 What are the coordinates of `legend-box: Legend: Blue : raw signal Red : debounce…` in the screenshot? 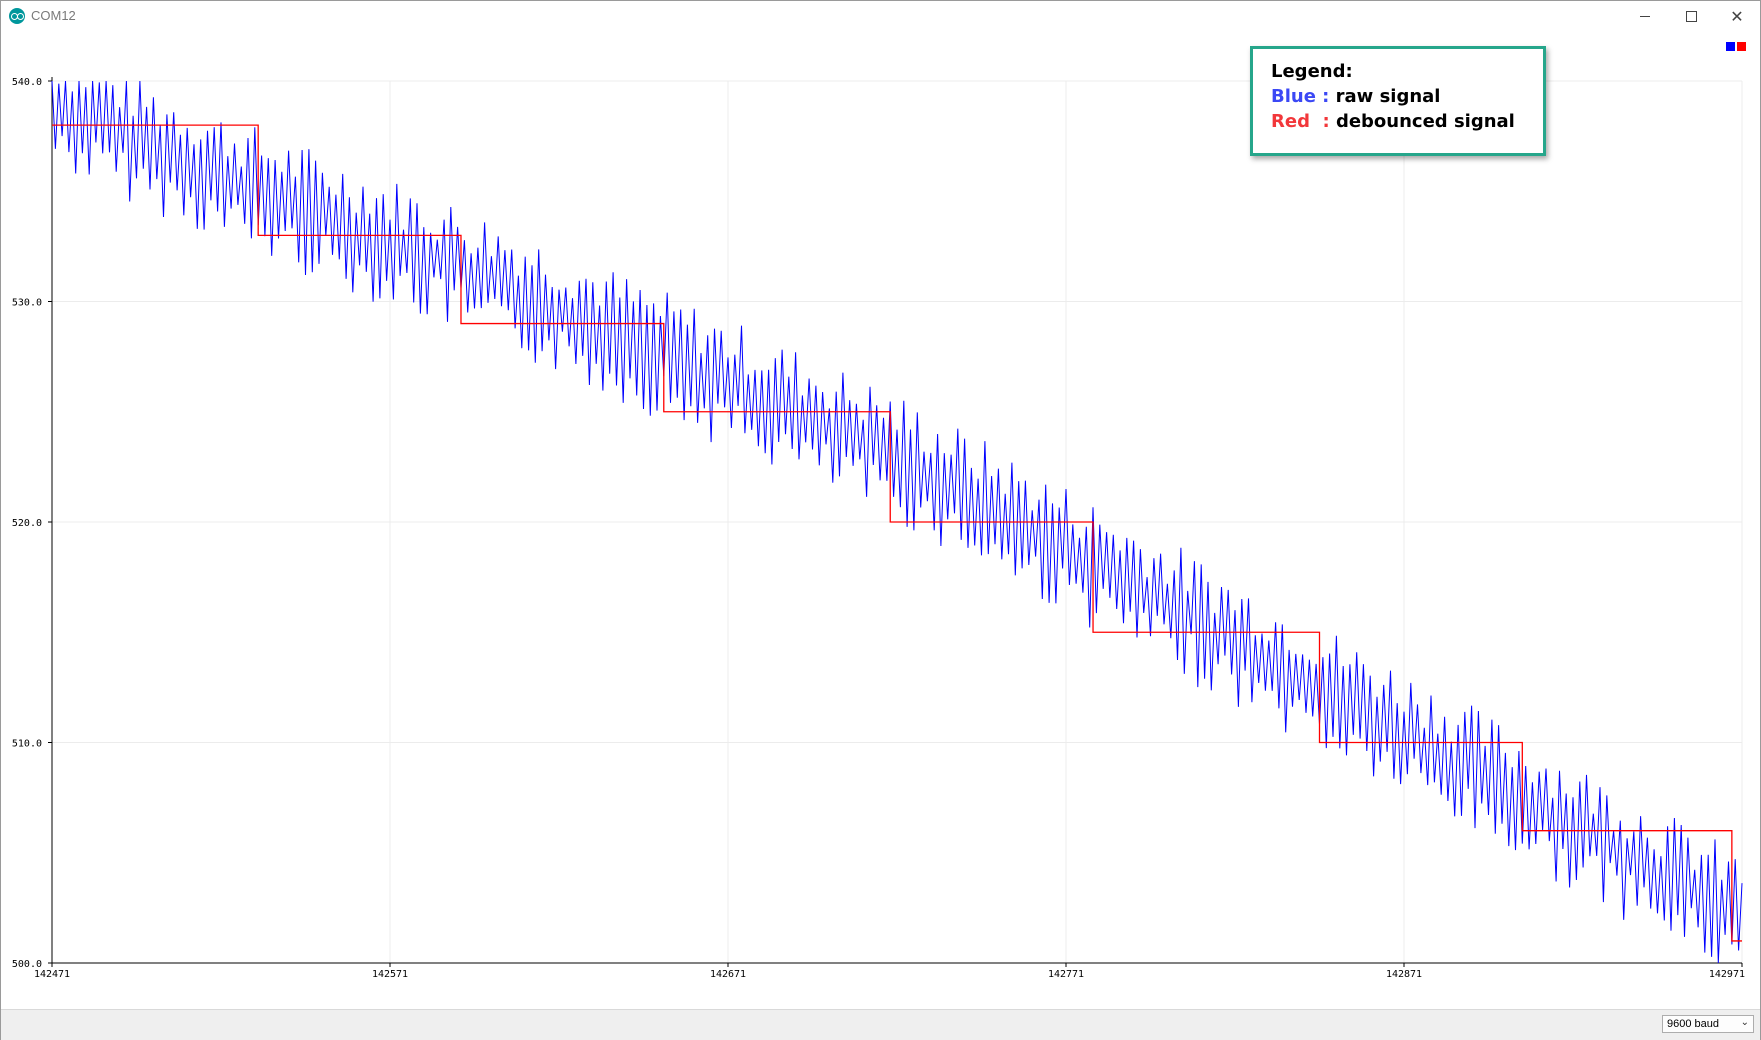 It's located at (1398, 101).